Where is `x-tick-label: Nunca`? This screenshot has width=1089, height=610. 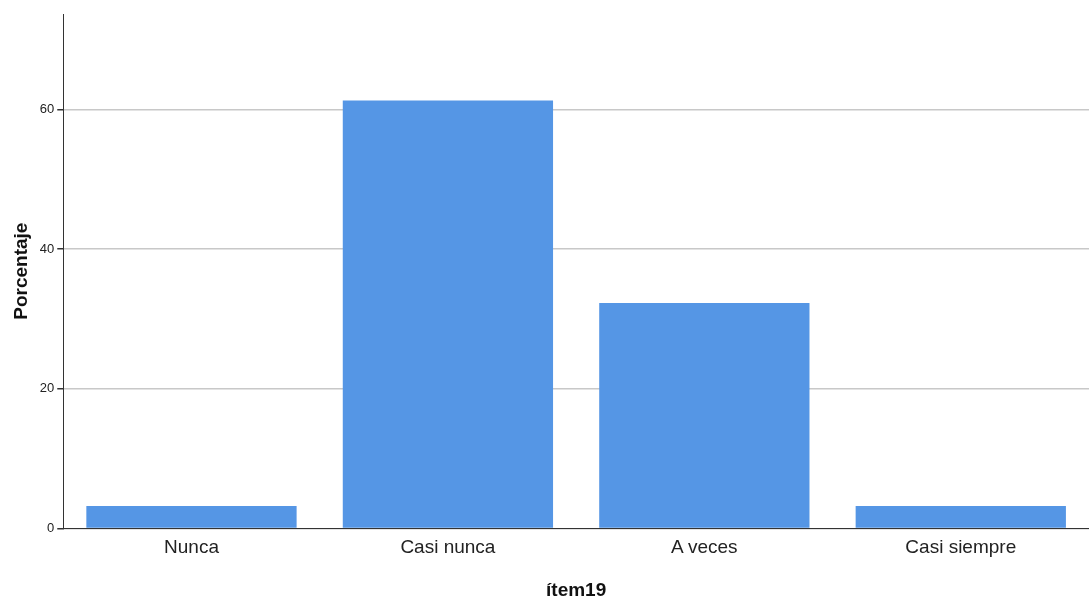
x-tick-label: Nunca is located at coordinates (192, 547).